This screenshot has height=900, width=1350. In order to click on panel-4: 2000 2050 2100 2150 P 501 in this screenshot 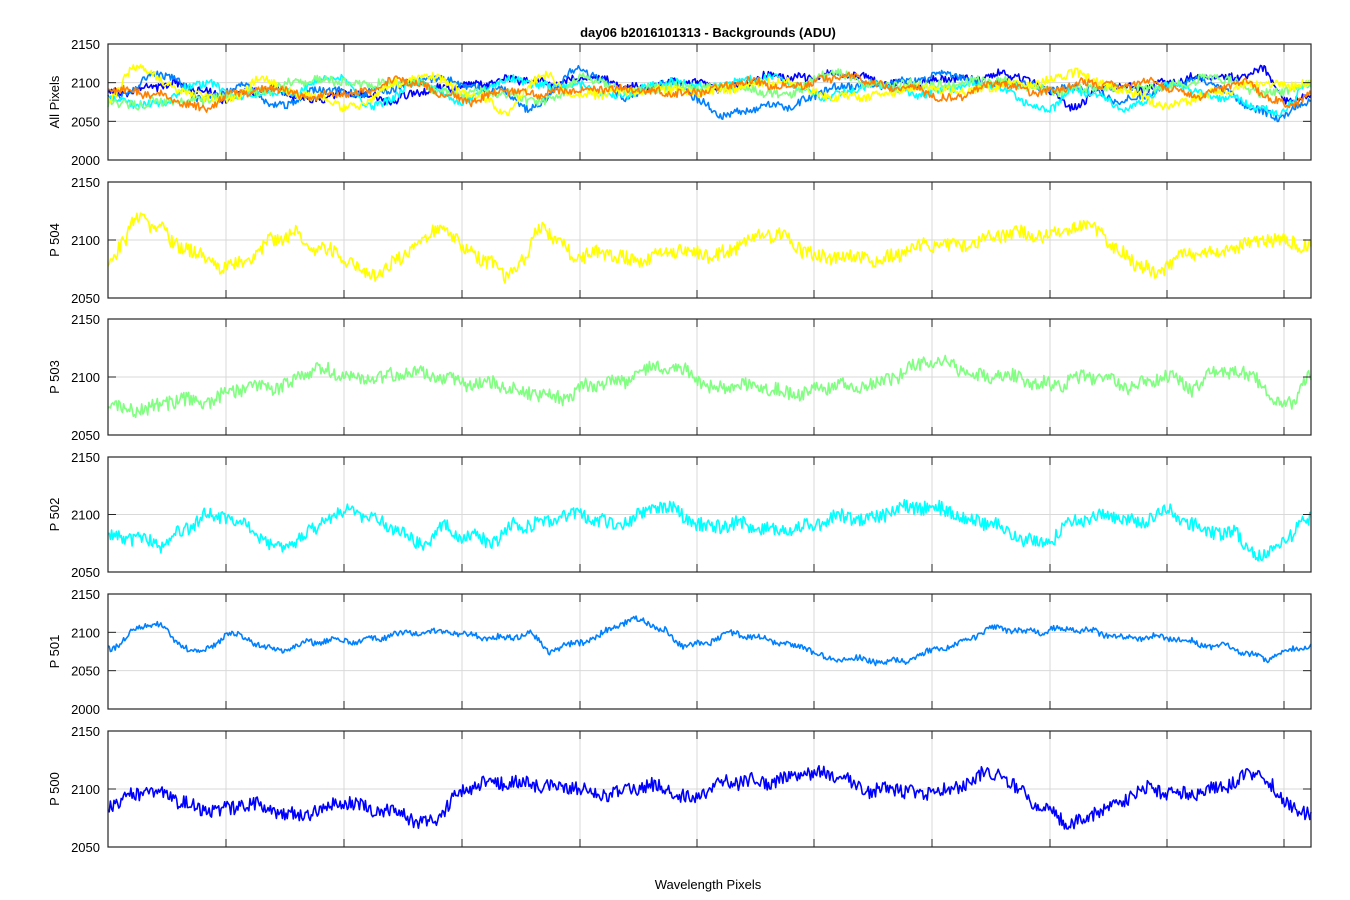, I will do `click(679, 652)`.